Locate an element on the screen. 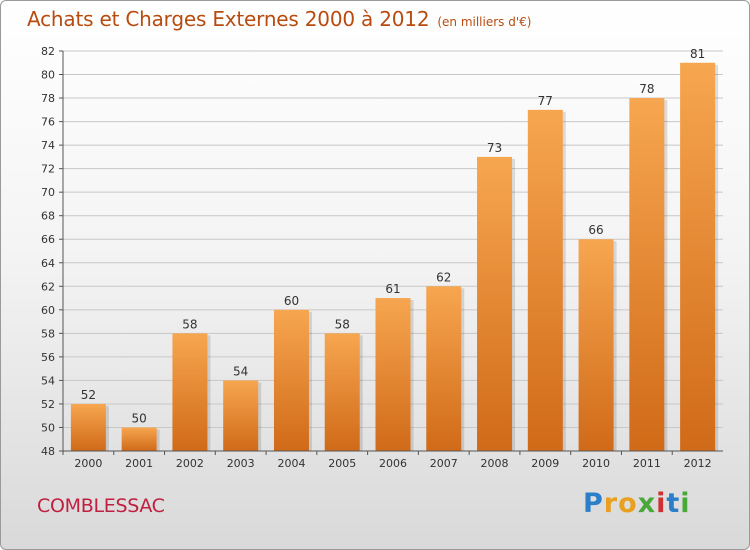 This screenshot has width=750, height=550. bar-2003 is located at coordinates (241, 415).